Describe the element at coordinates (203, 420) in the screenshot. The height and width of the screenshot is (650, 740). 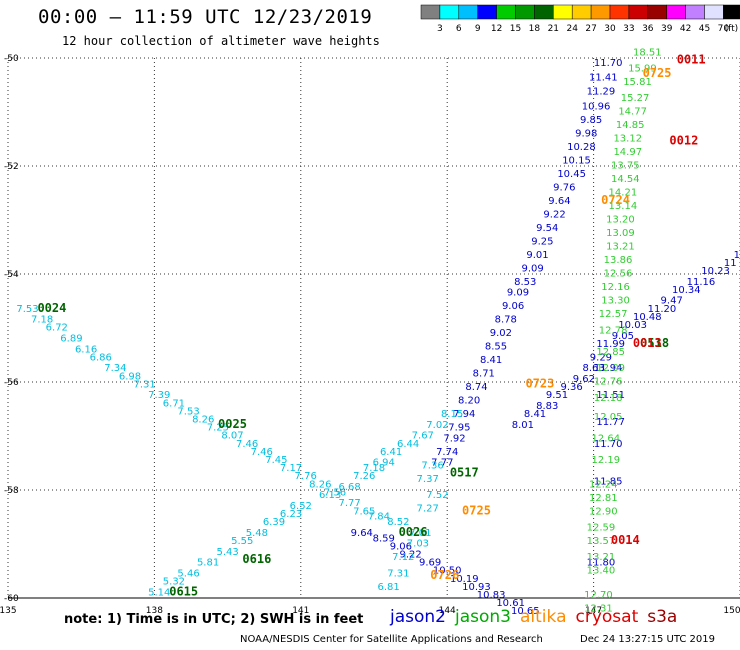
I see `saral-point-label: 8.26` at that location.